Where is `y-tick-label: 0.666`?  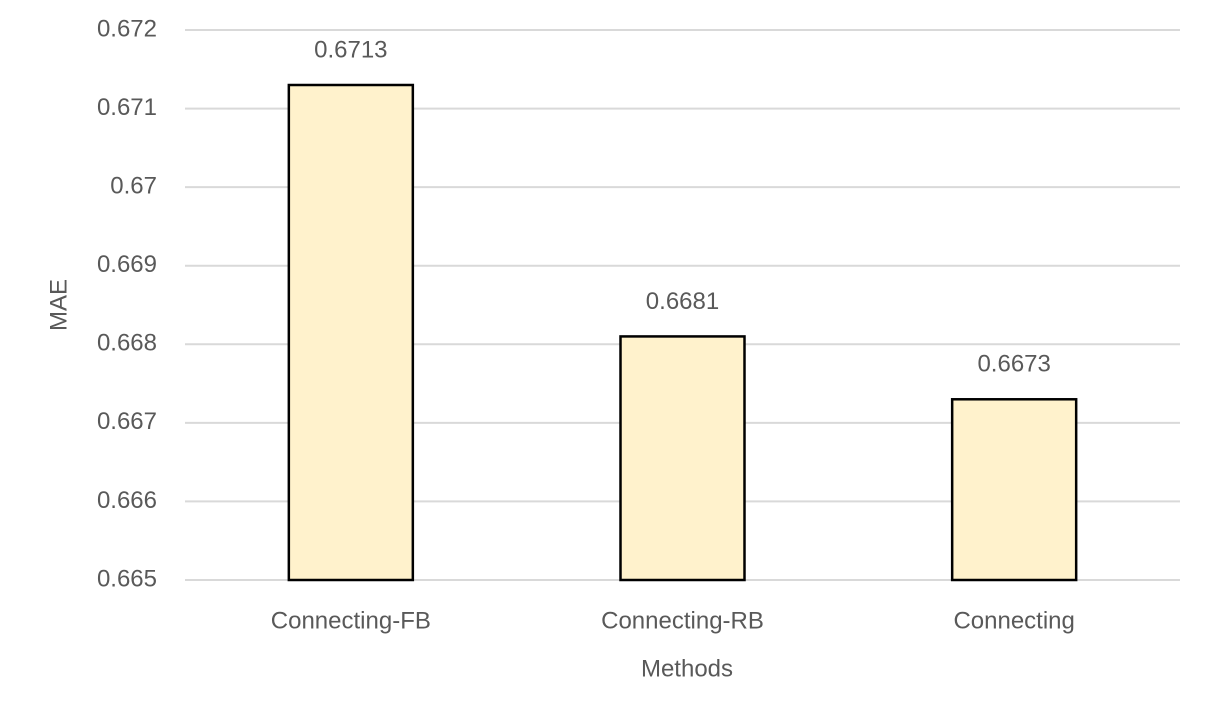 y-tick-label: 0.666 is located at coordinates (127, 500).